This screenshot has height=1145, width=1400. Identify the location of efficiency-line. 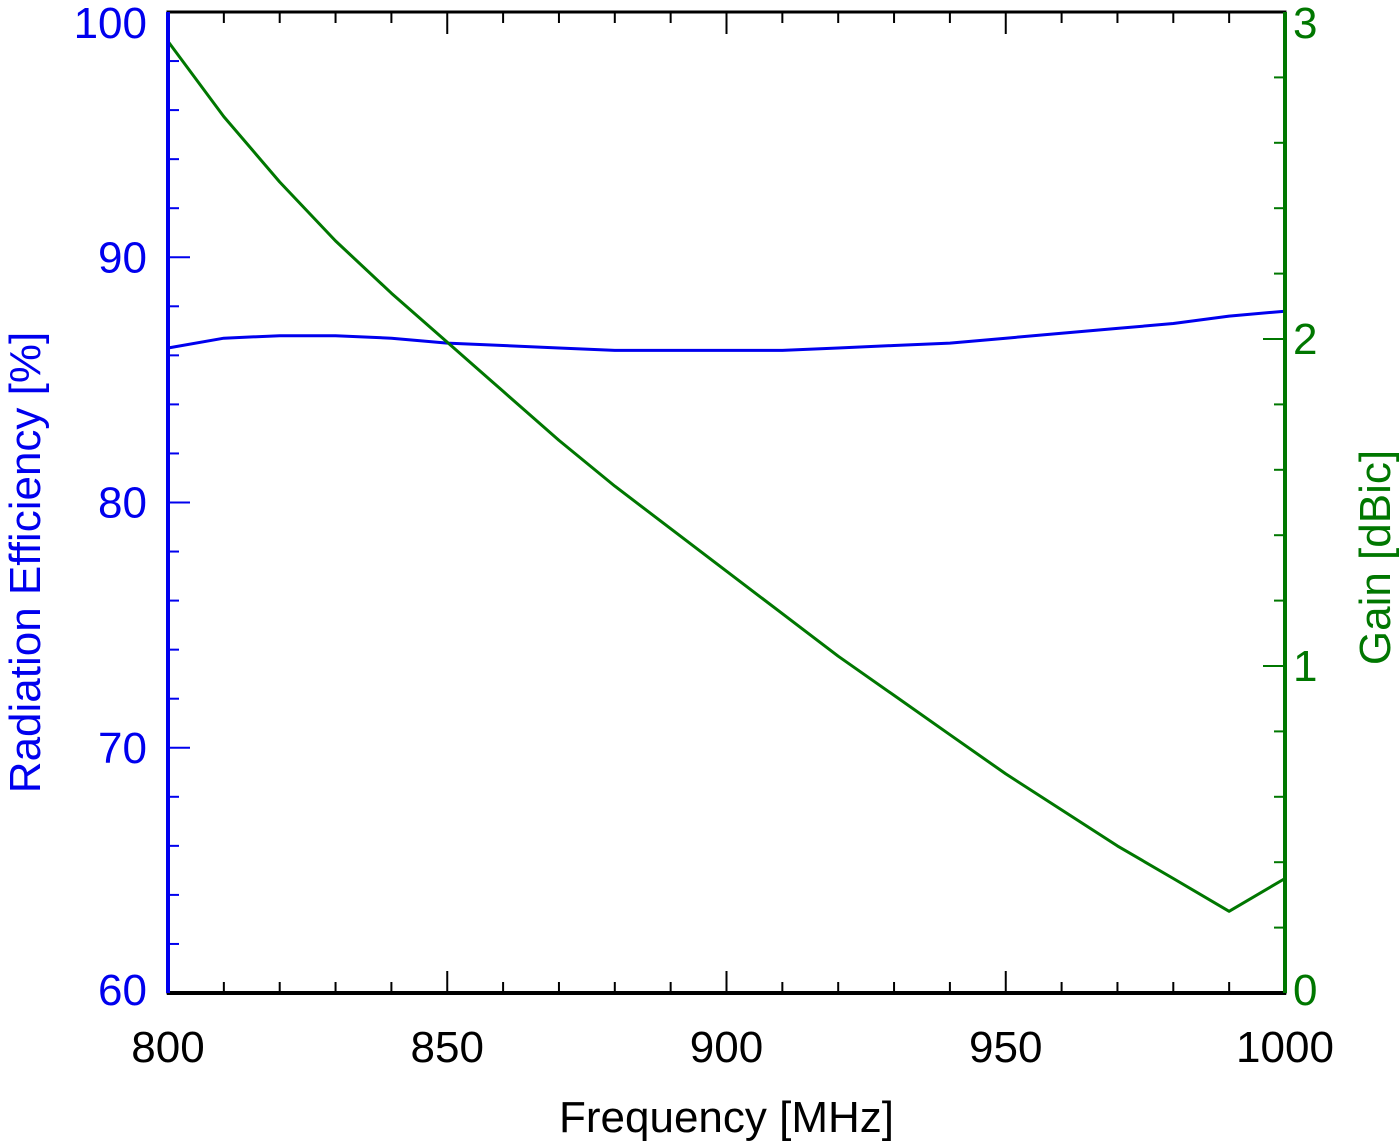
(726, 330).